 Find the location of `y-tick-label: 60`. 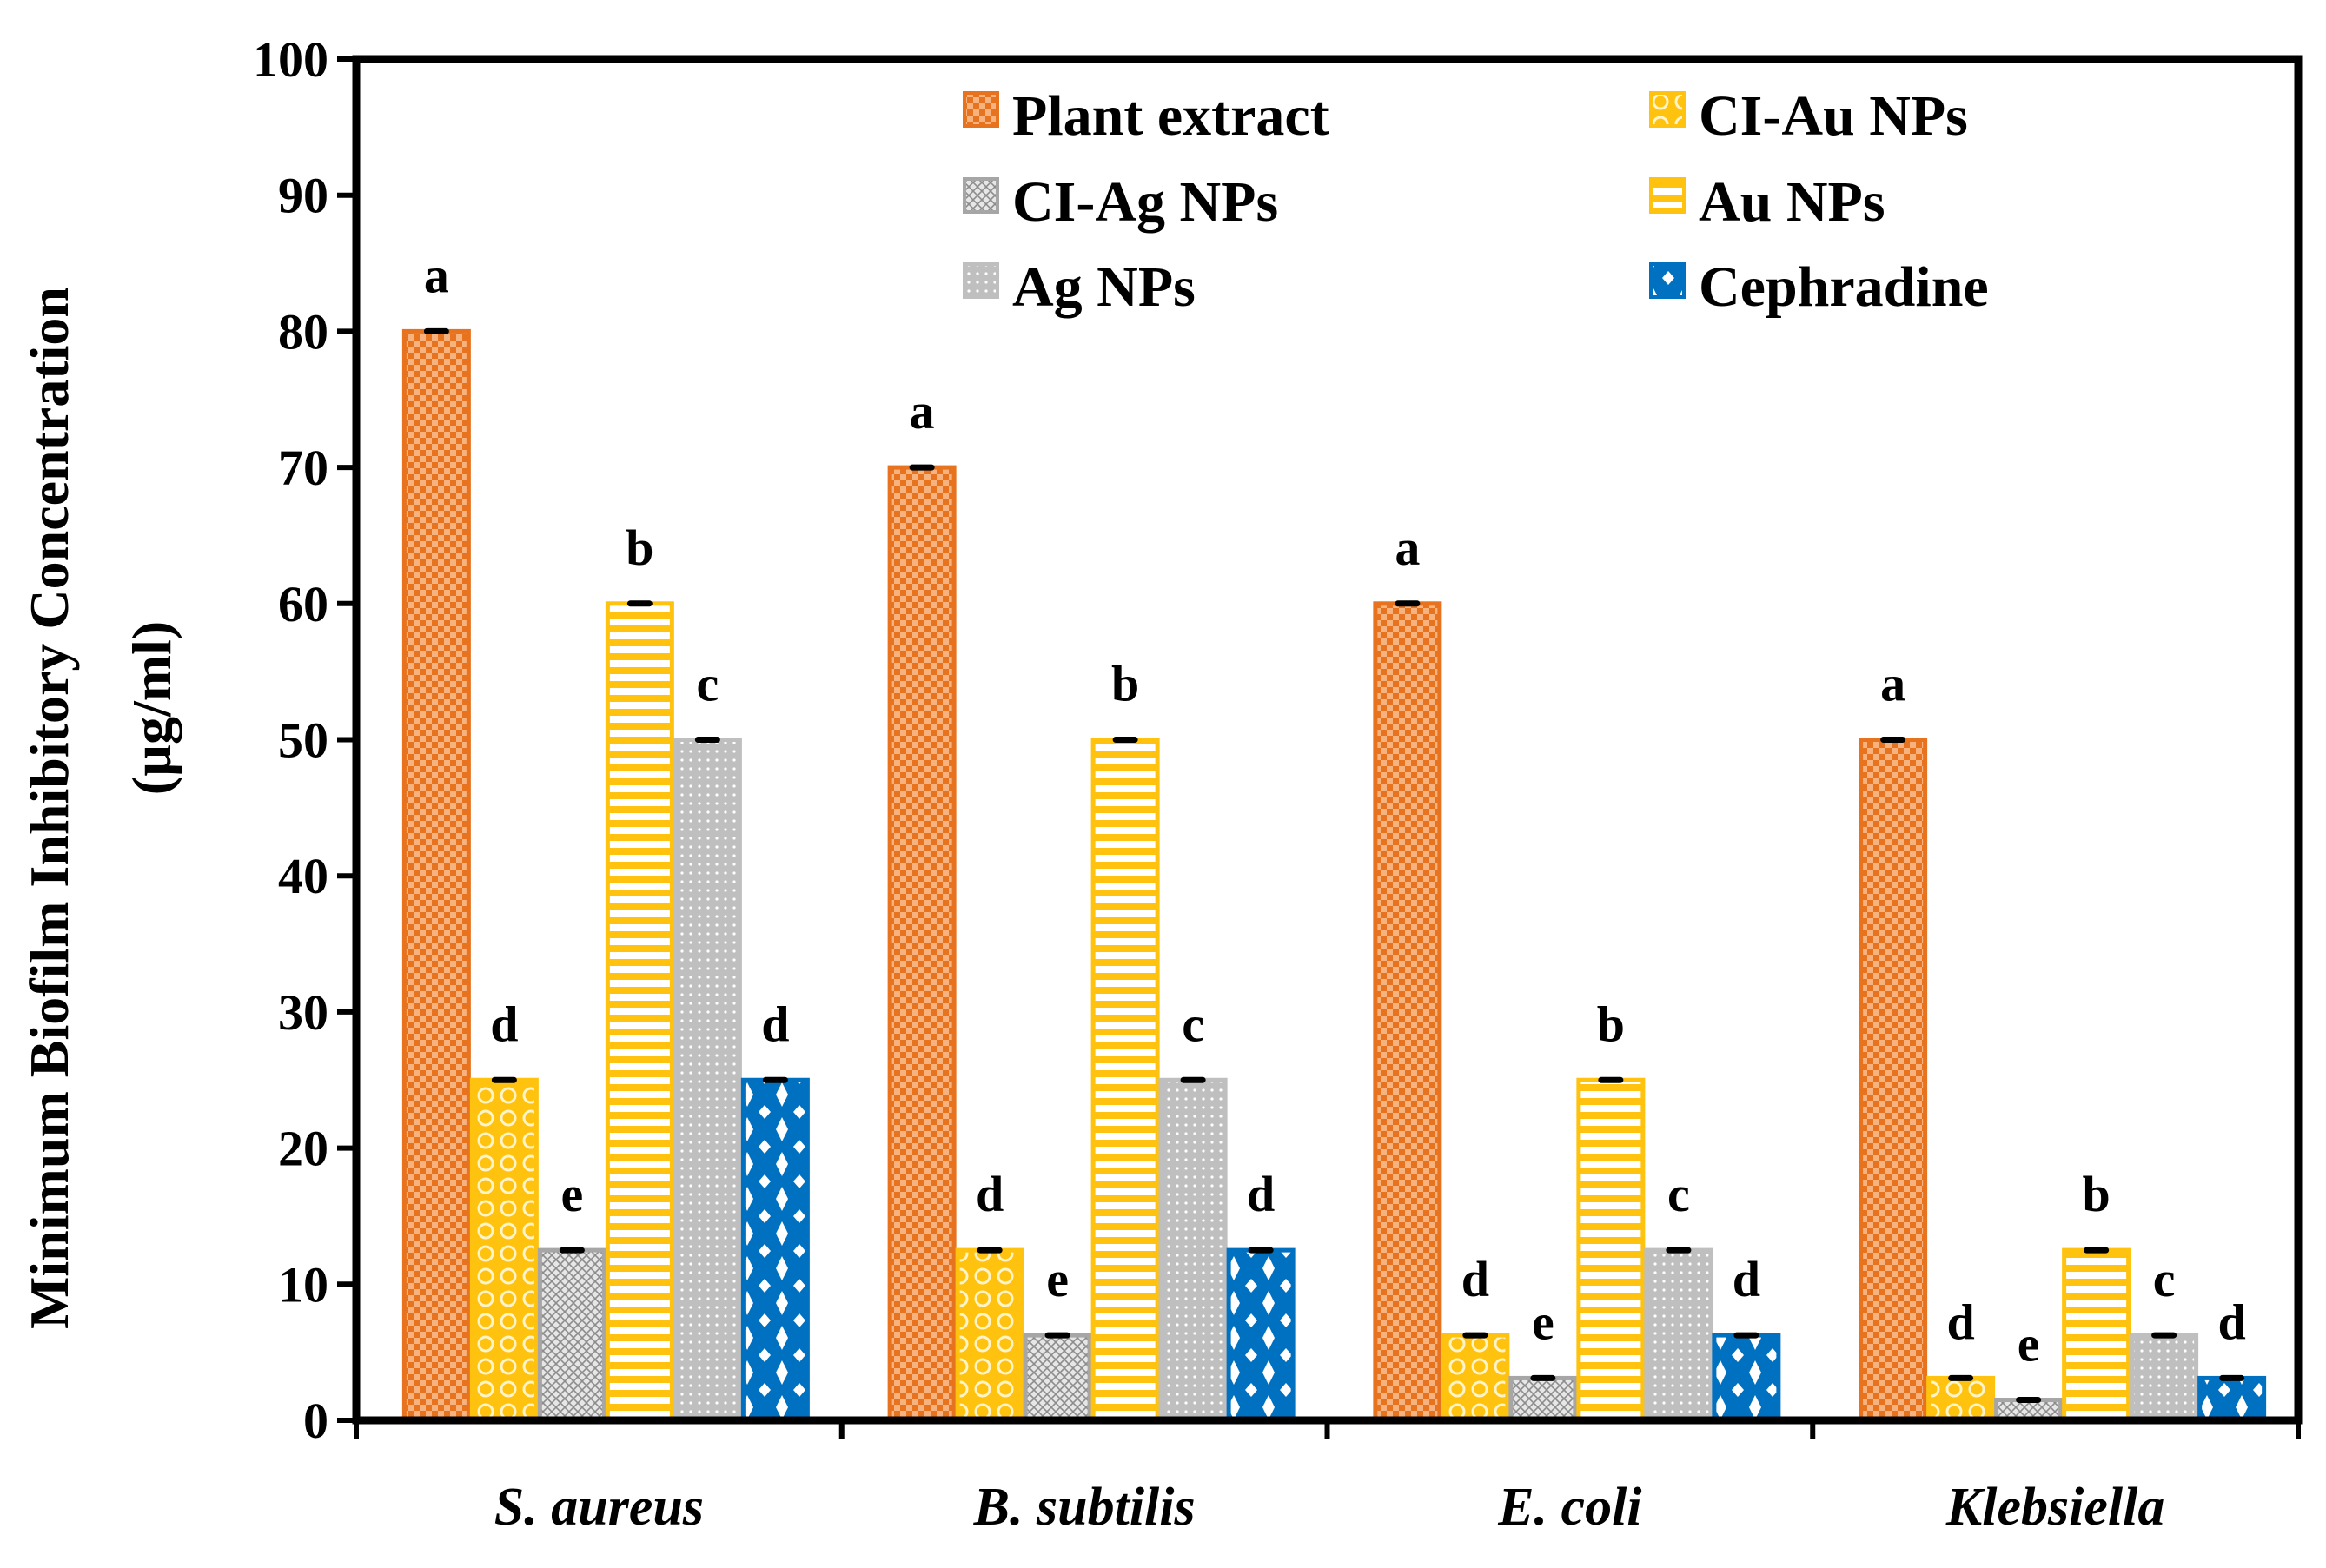

y-tick-label: 60 is located at coordinates (303, 604).